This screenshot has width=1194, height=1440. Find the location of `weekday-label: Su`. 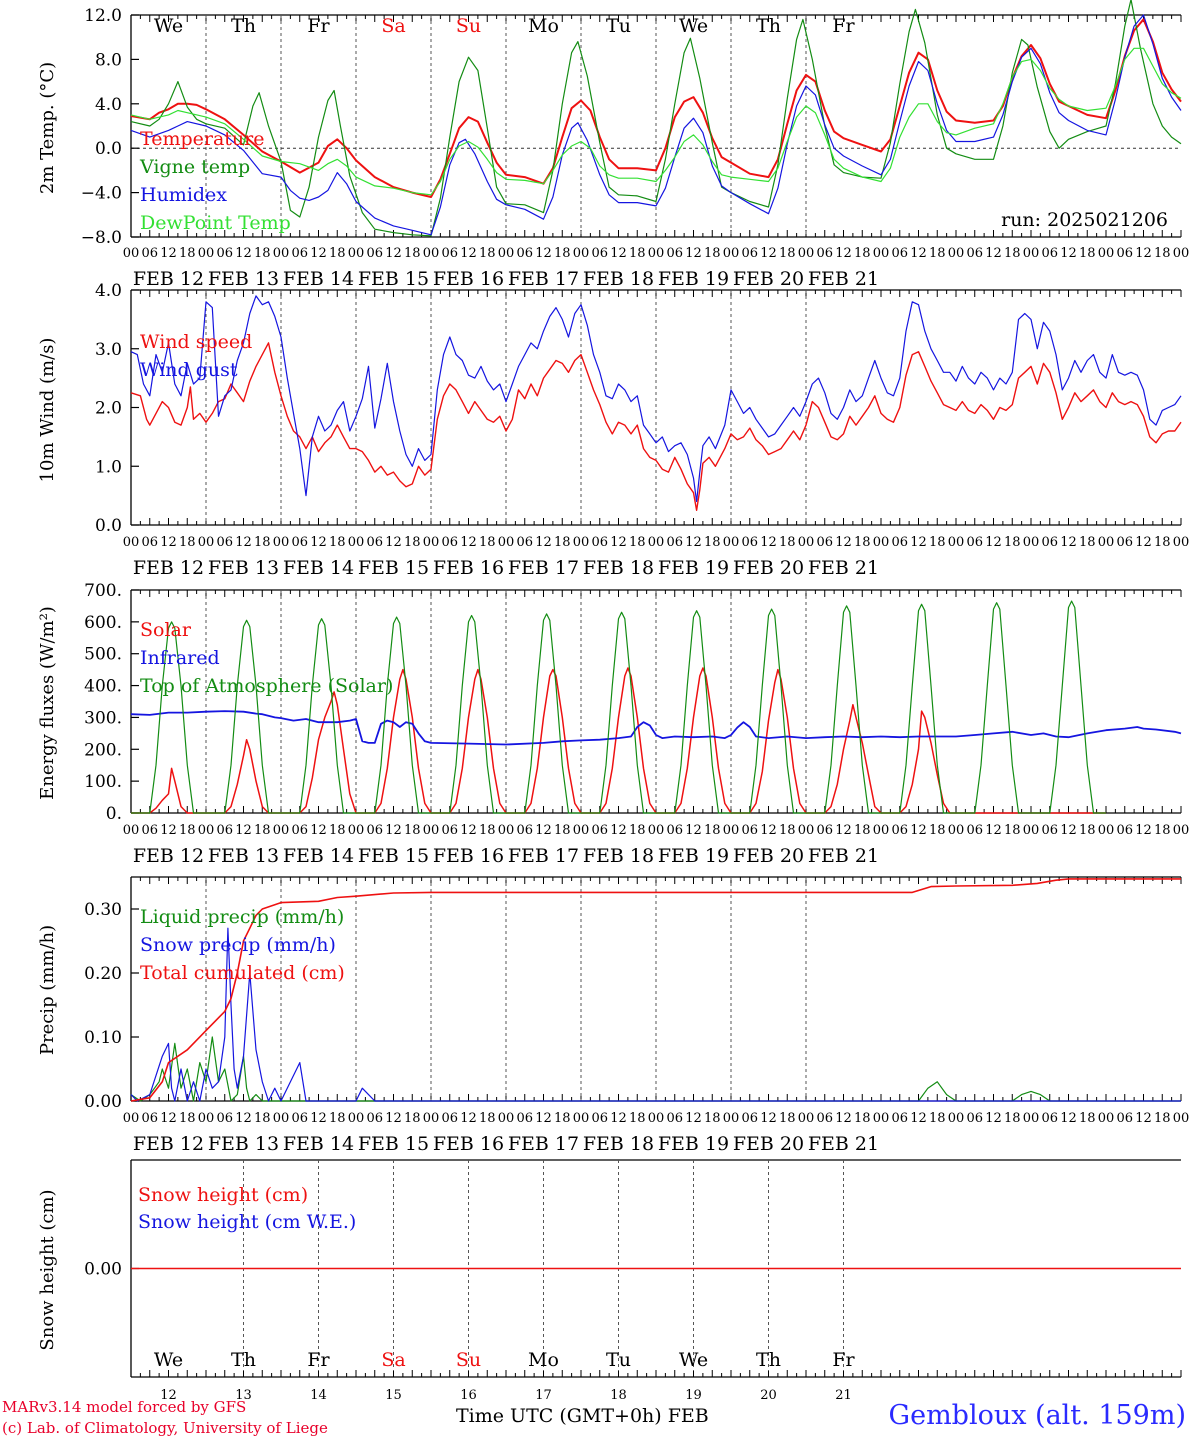

weekday-label: Su is located at coordinates (468, 1360).